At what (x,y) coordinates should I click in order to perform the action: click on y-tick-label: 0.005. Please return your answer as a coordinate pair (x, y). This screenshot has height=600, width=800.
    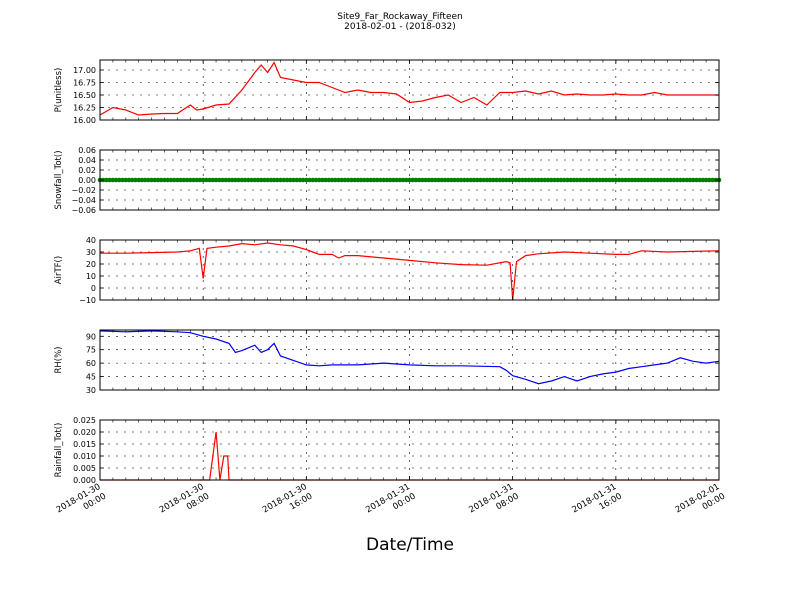
    Looking at the image, I should click on (84, 468).